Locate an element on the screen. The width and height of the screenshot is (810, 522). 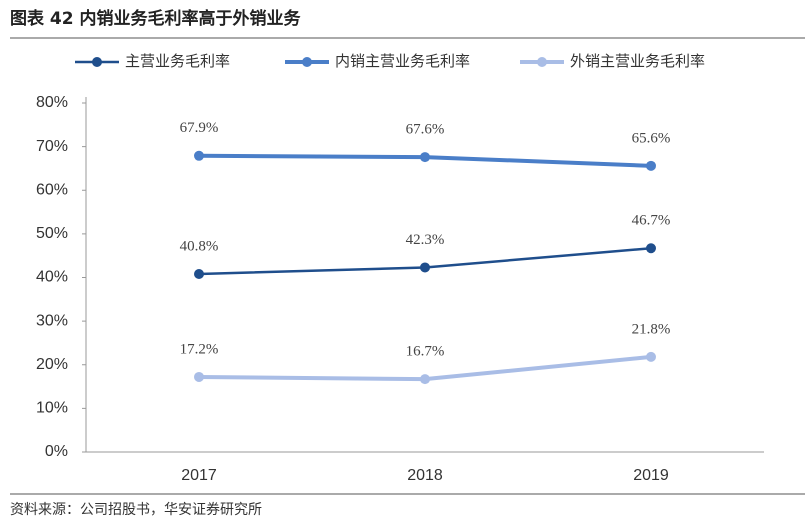
y-tick-label: 10% is located at coordinates (52, 408).